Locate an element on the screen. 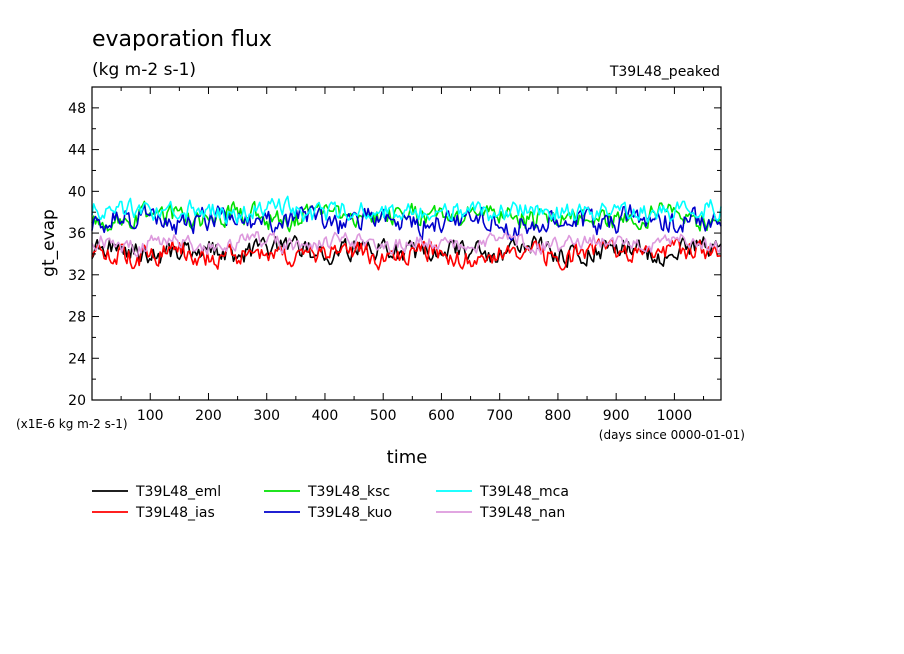  series-line-T39L48_mca is located at coordinates (406, 210).